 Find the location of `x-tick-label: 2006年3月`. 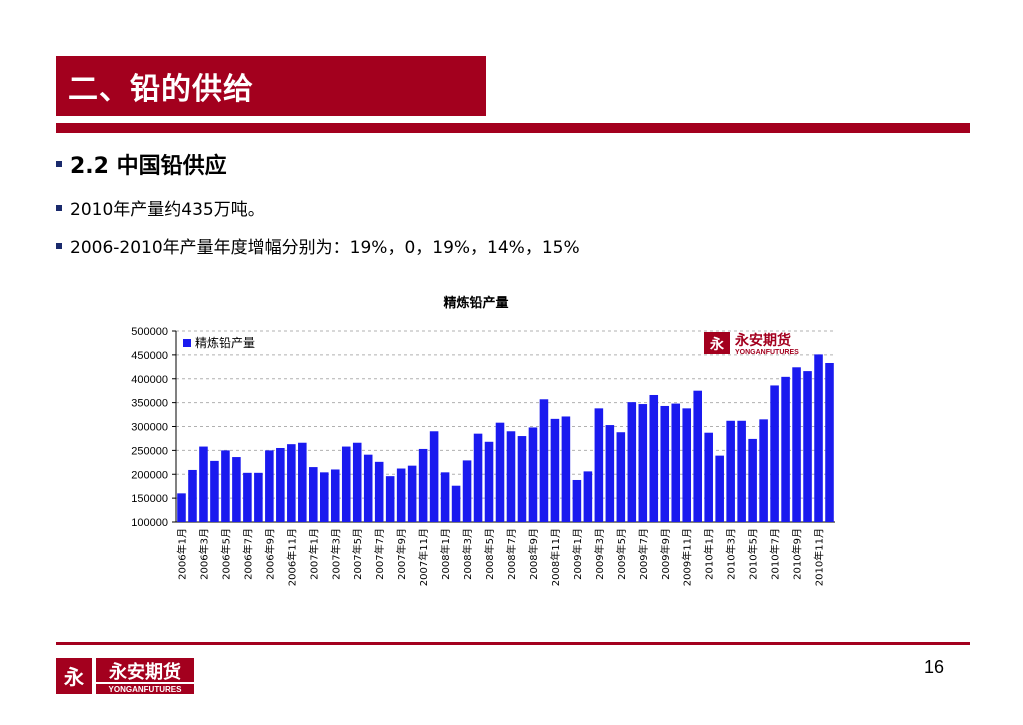

x-tick-label: 2006年3月 is located at coordinates (203, 554).